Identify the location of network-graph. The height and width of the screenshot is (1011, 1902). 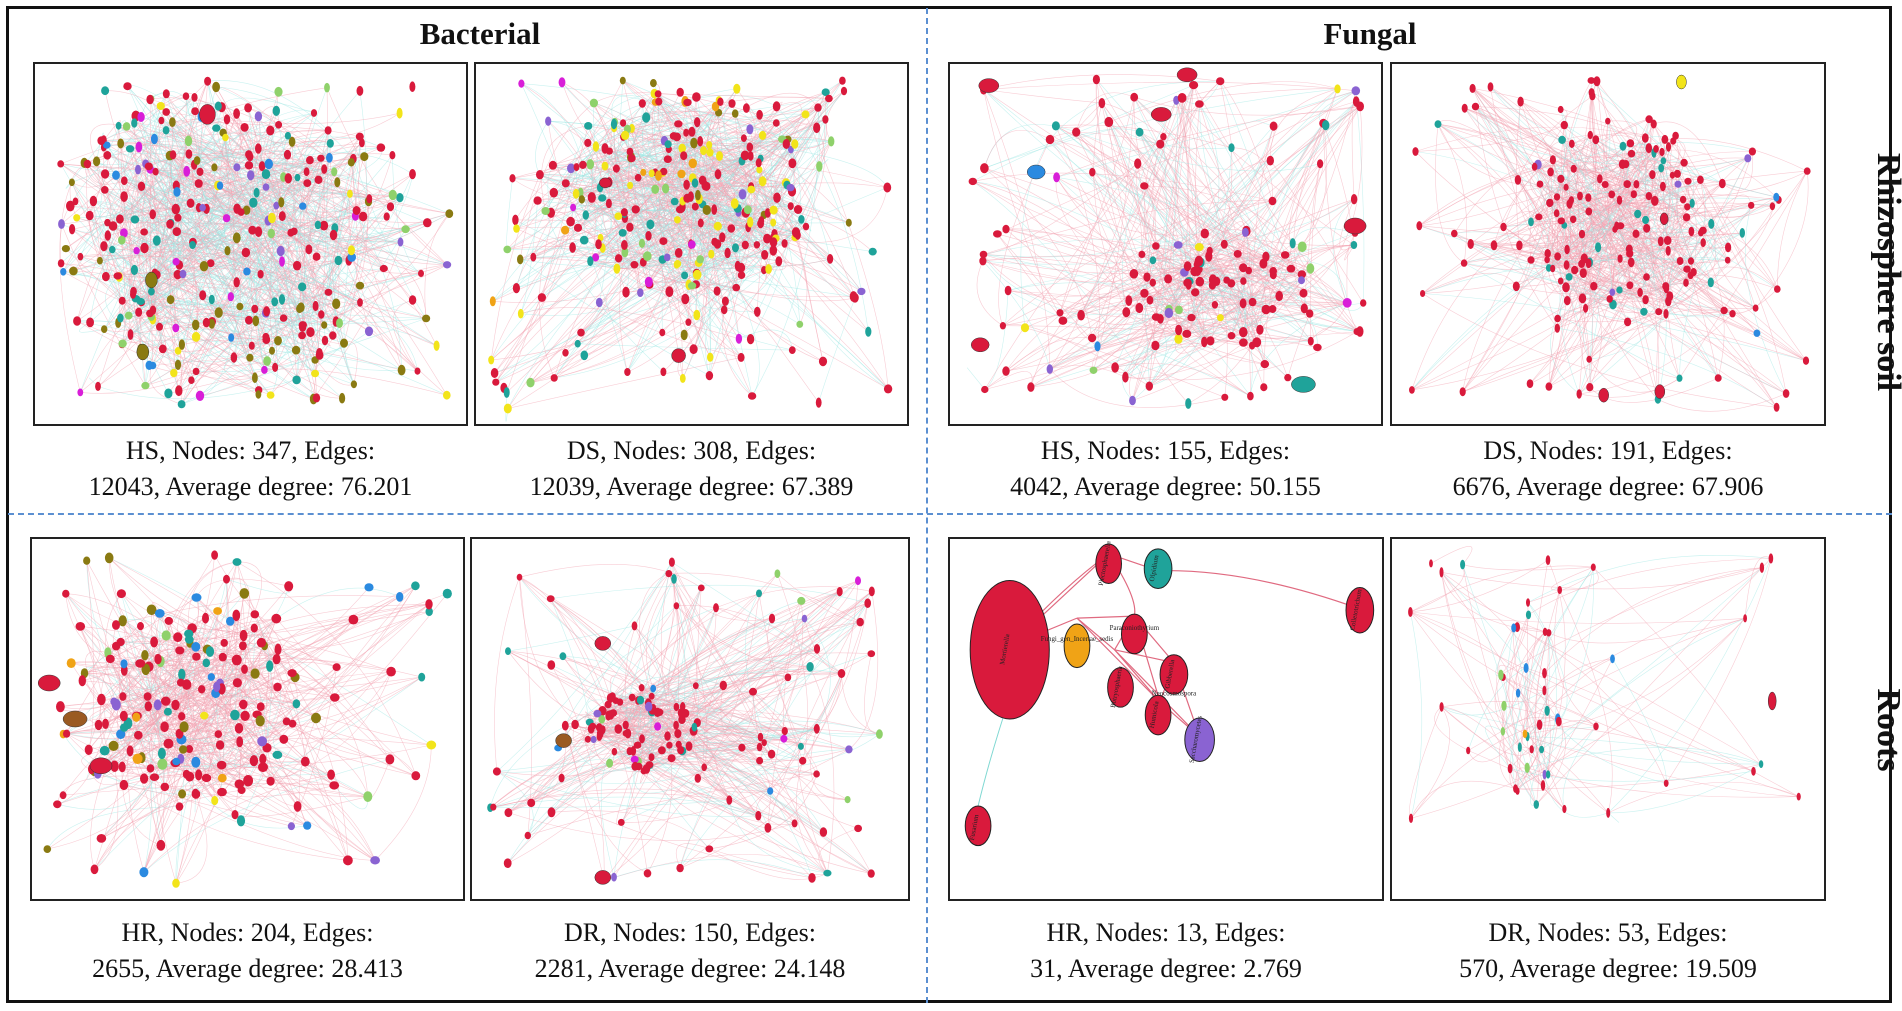
(685, 721).